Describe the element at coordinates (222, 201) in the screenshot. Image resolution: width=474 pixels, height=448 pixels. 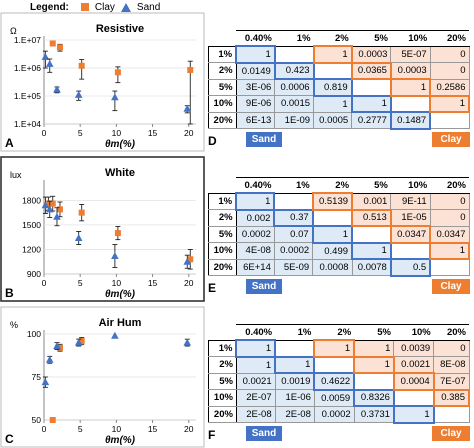
I see `row-header: 1%` at that location.